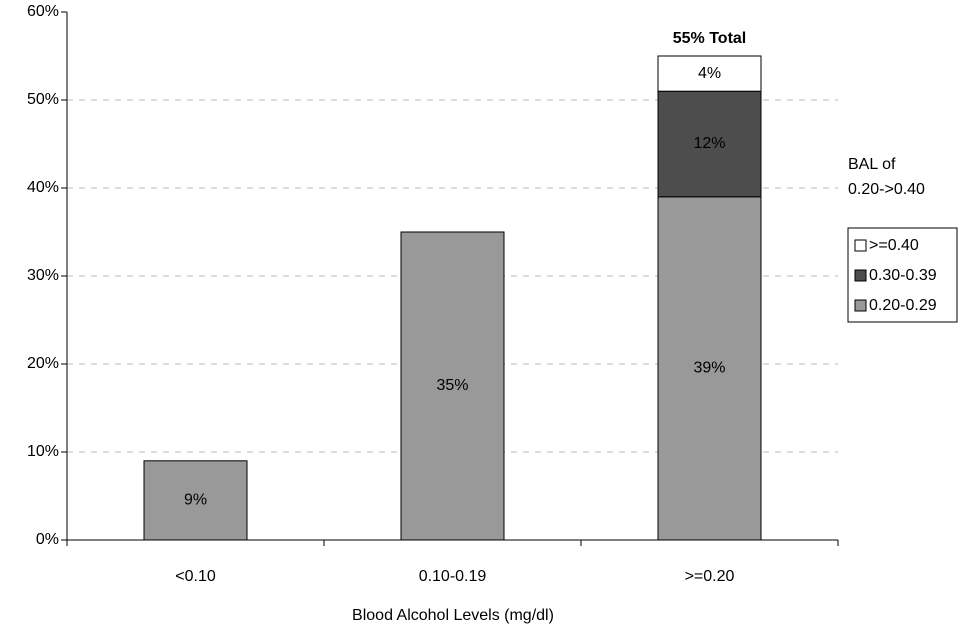  Describe the element at coordinates (43, 451) in the screenshot. I see `y-tick-label: 10%` at that location.